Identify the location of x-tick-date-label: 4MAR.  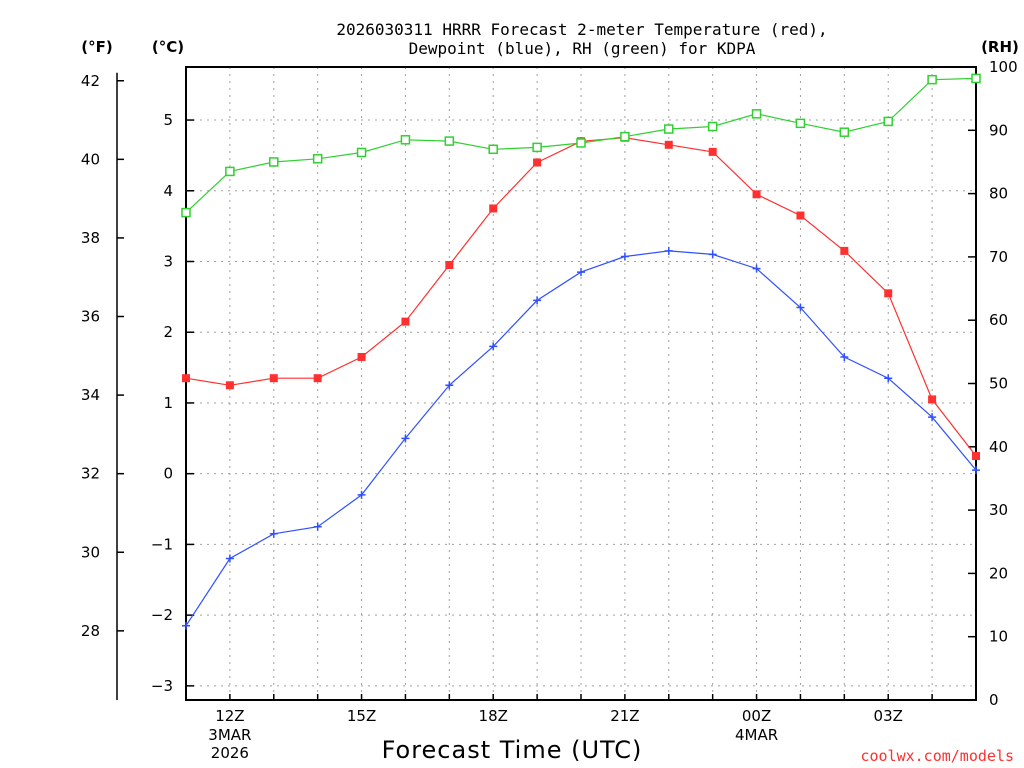
(756, 735).